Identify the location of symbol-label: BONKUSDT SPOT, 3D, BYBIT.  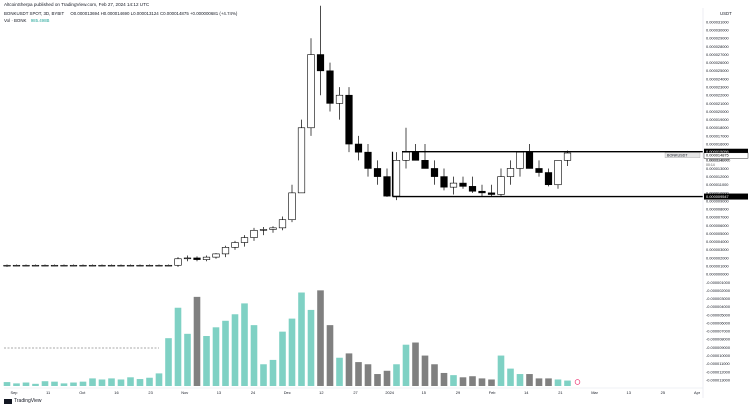
(34, 13).